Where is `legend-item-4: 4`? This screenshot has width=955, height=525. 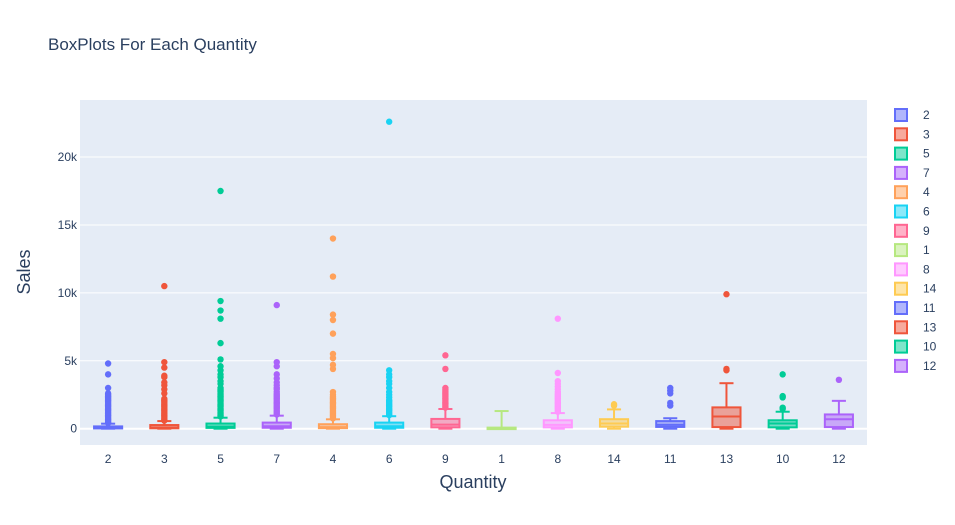
legend-item-4: 4 is located at coordinates (912, 192).